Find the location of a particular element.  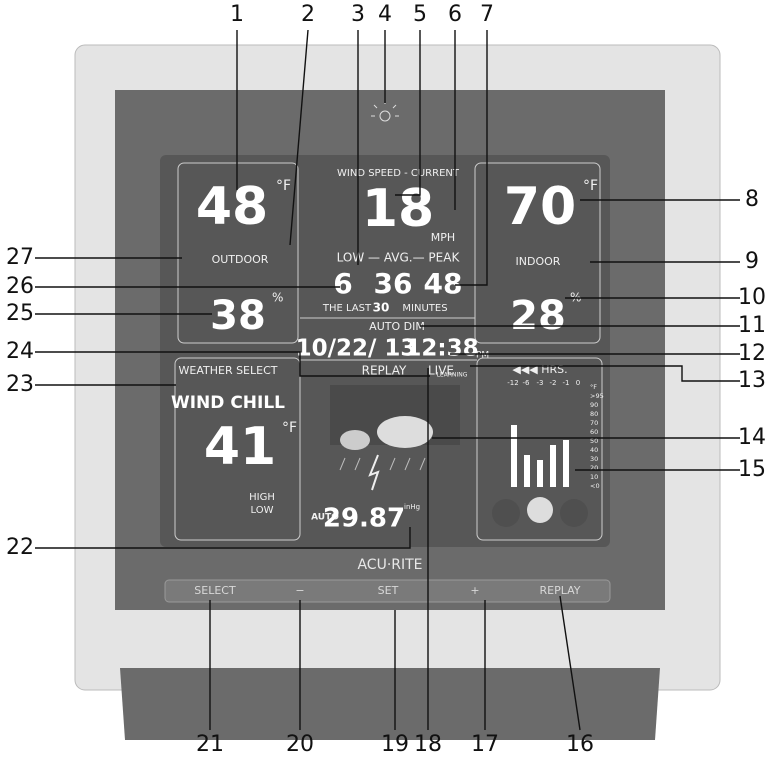

outdoor-temp: 48 is located at coordinates (232, 207).